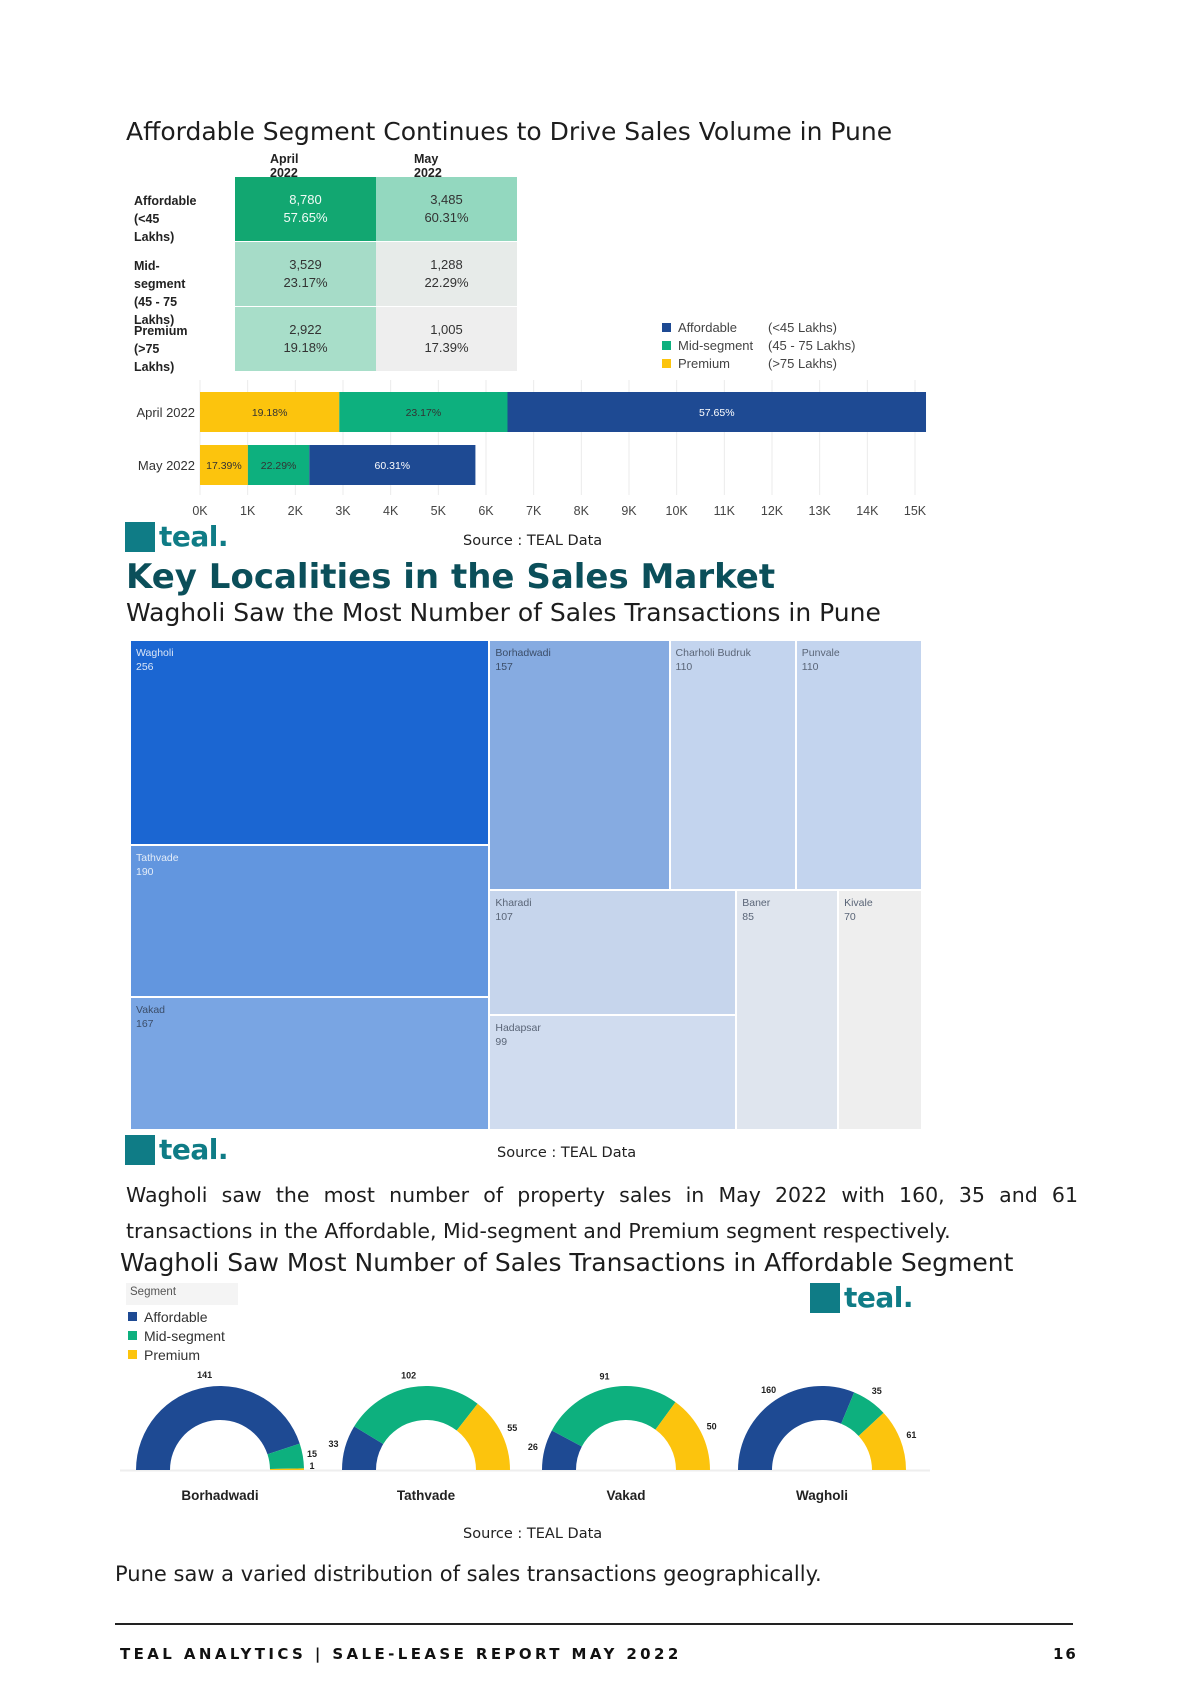  What do you see at coordinates (184, 1335) in the screenshot?
I see `legend-name: Mid-segment` at bounding box center [184, 1335].